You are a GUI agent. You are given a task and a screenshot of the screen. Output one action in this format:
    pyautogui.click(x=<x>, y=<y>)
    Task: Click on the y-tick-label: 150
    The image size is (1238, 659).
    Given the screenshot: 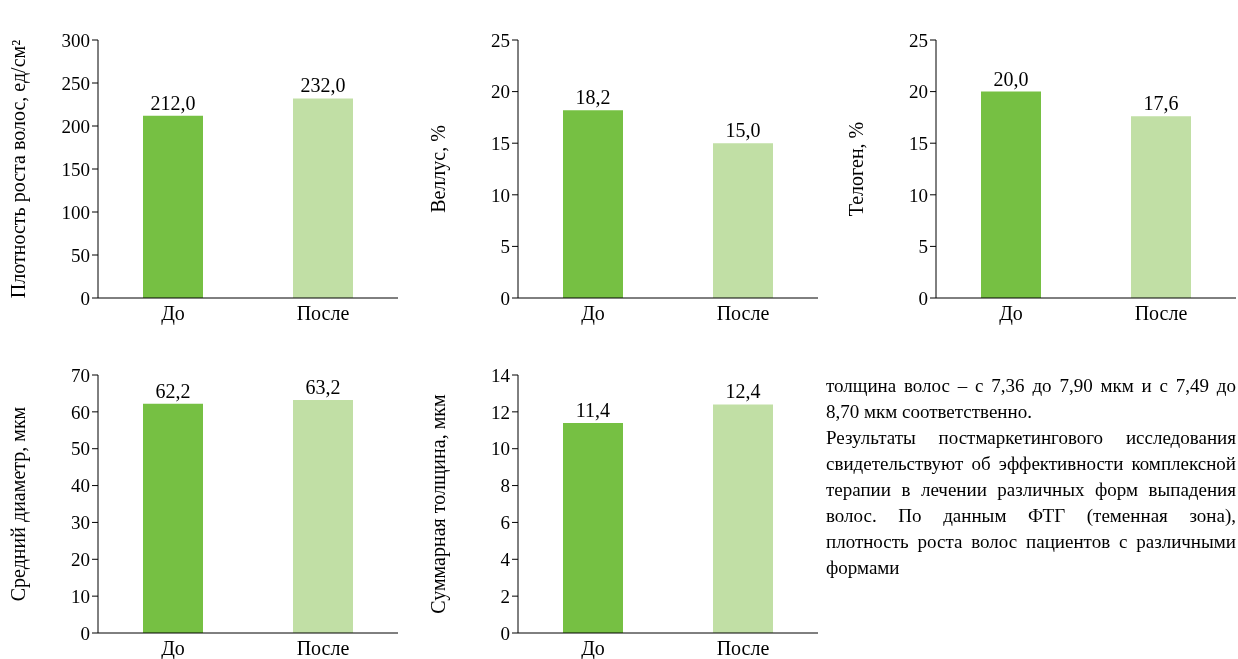 What is the action you would take?
    pyautogui.click(x=75, y=169)
    